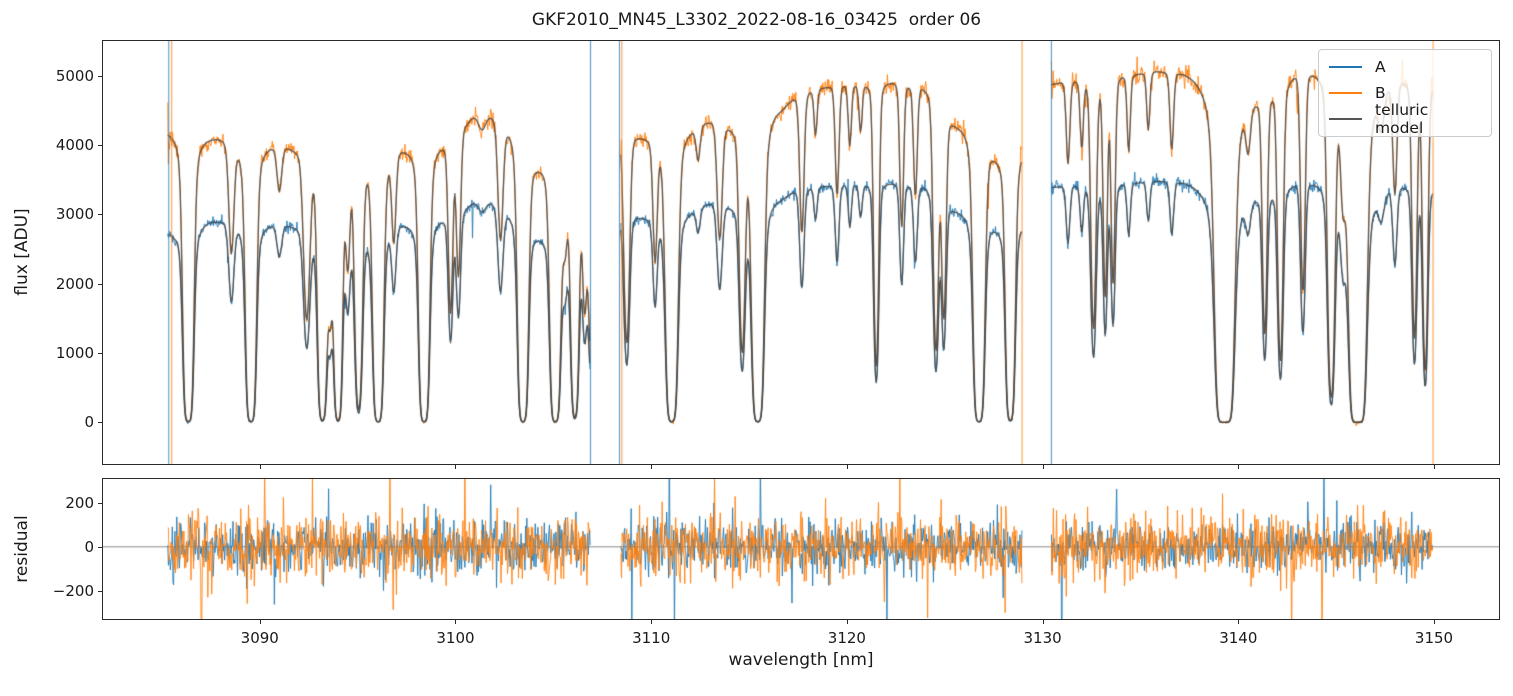 The width and height of the screenshot is (1513, 696). I want to click on flux-tick-label: 0, so click(89, 422).